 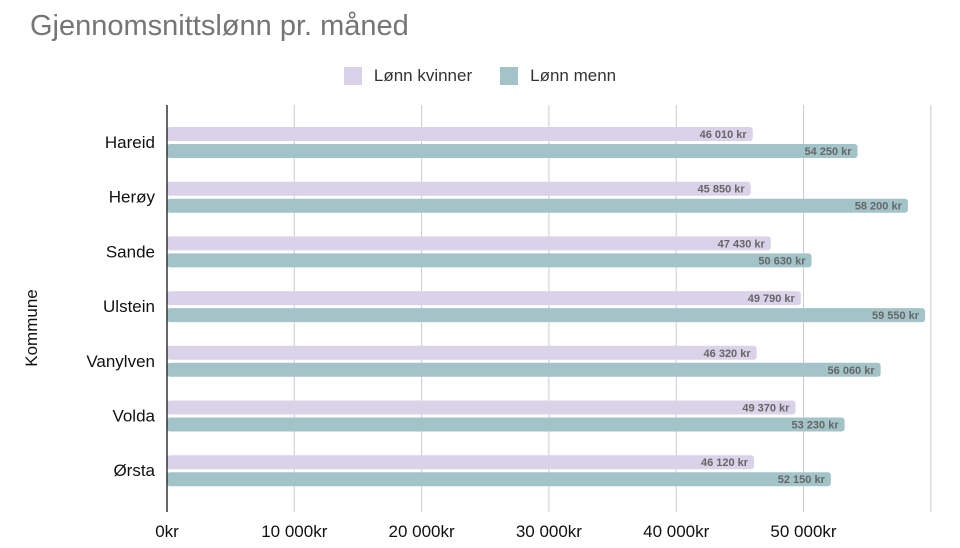 I want to click on x-tick-label: 10 000kr, so click(x=294, y=531).